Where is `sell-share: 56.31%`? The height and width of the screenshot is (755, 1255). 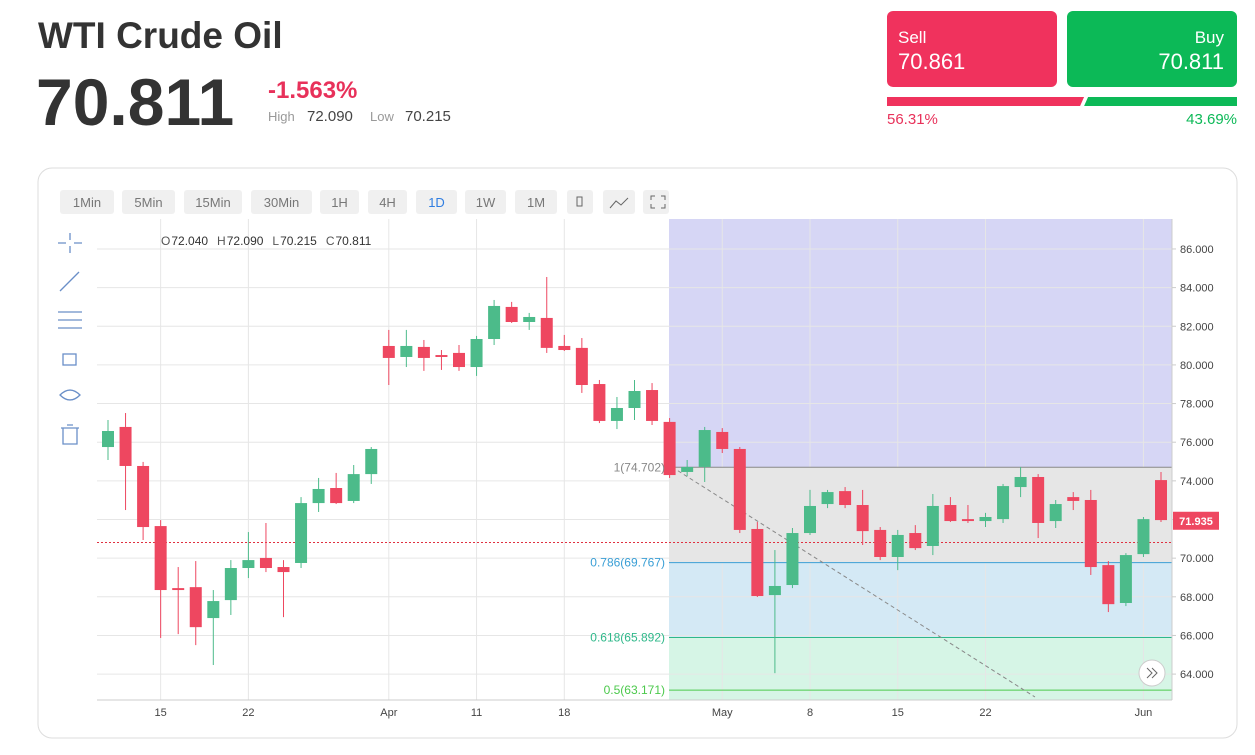
sell-share: 56.31% is located at coordinates (912, 119).